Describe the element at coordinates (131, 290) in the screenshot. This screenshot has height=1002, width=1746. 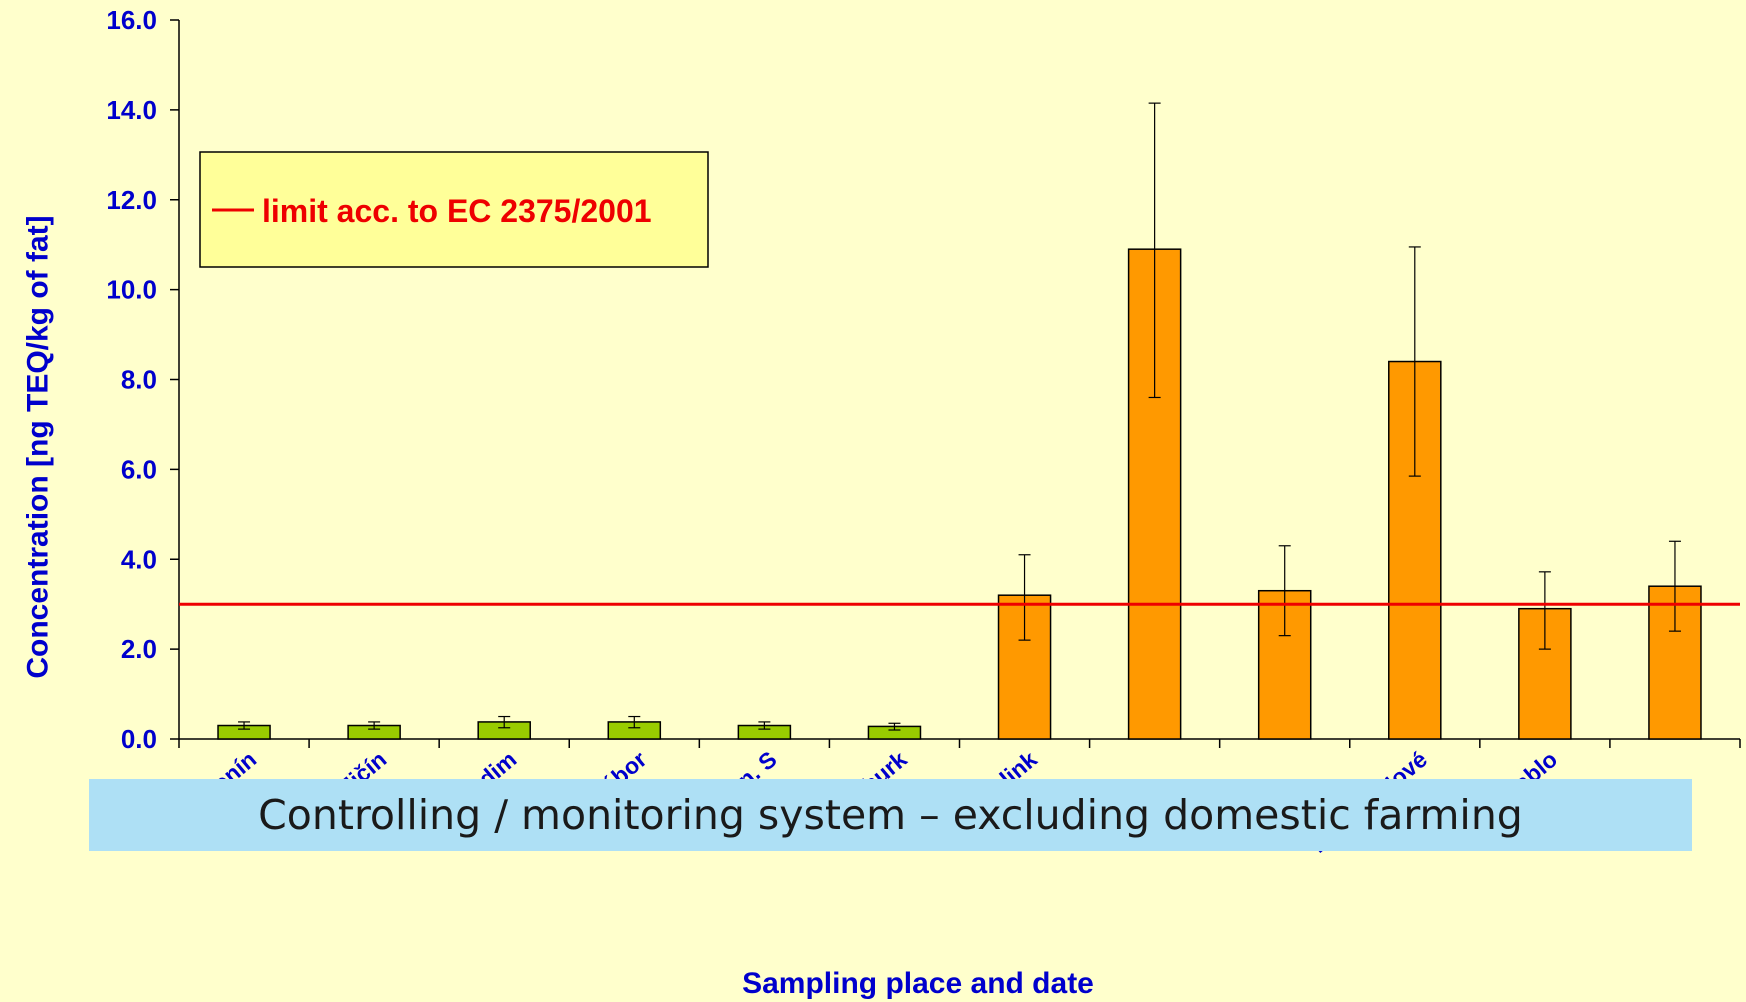
I see `y-tick-label: 10.0` at that location.